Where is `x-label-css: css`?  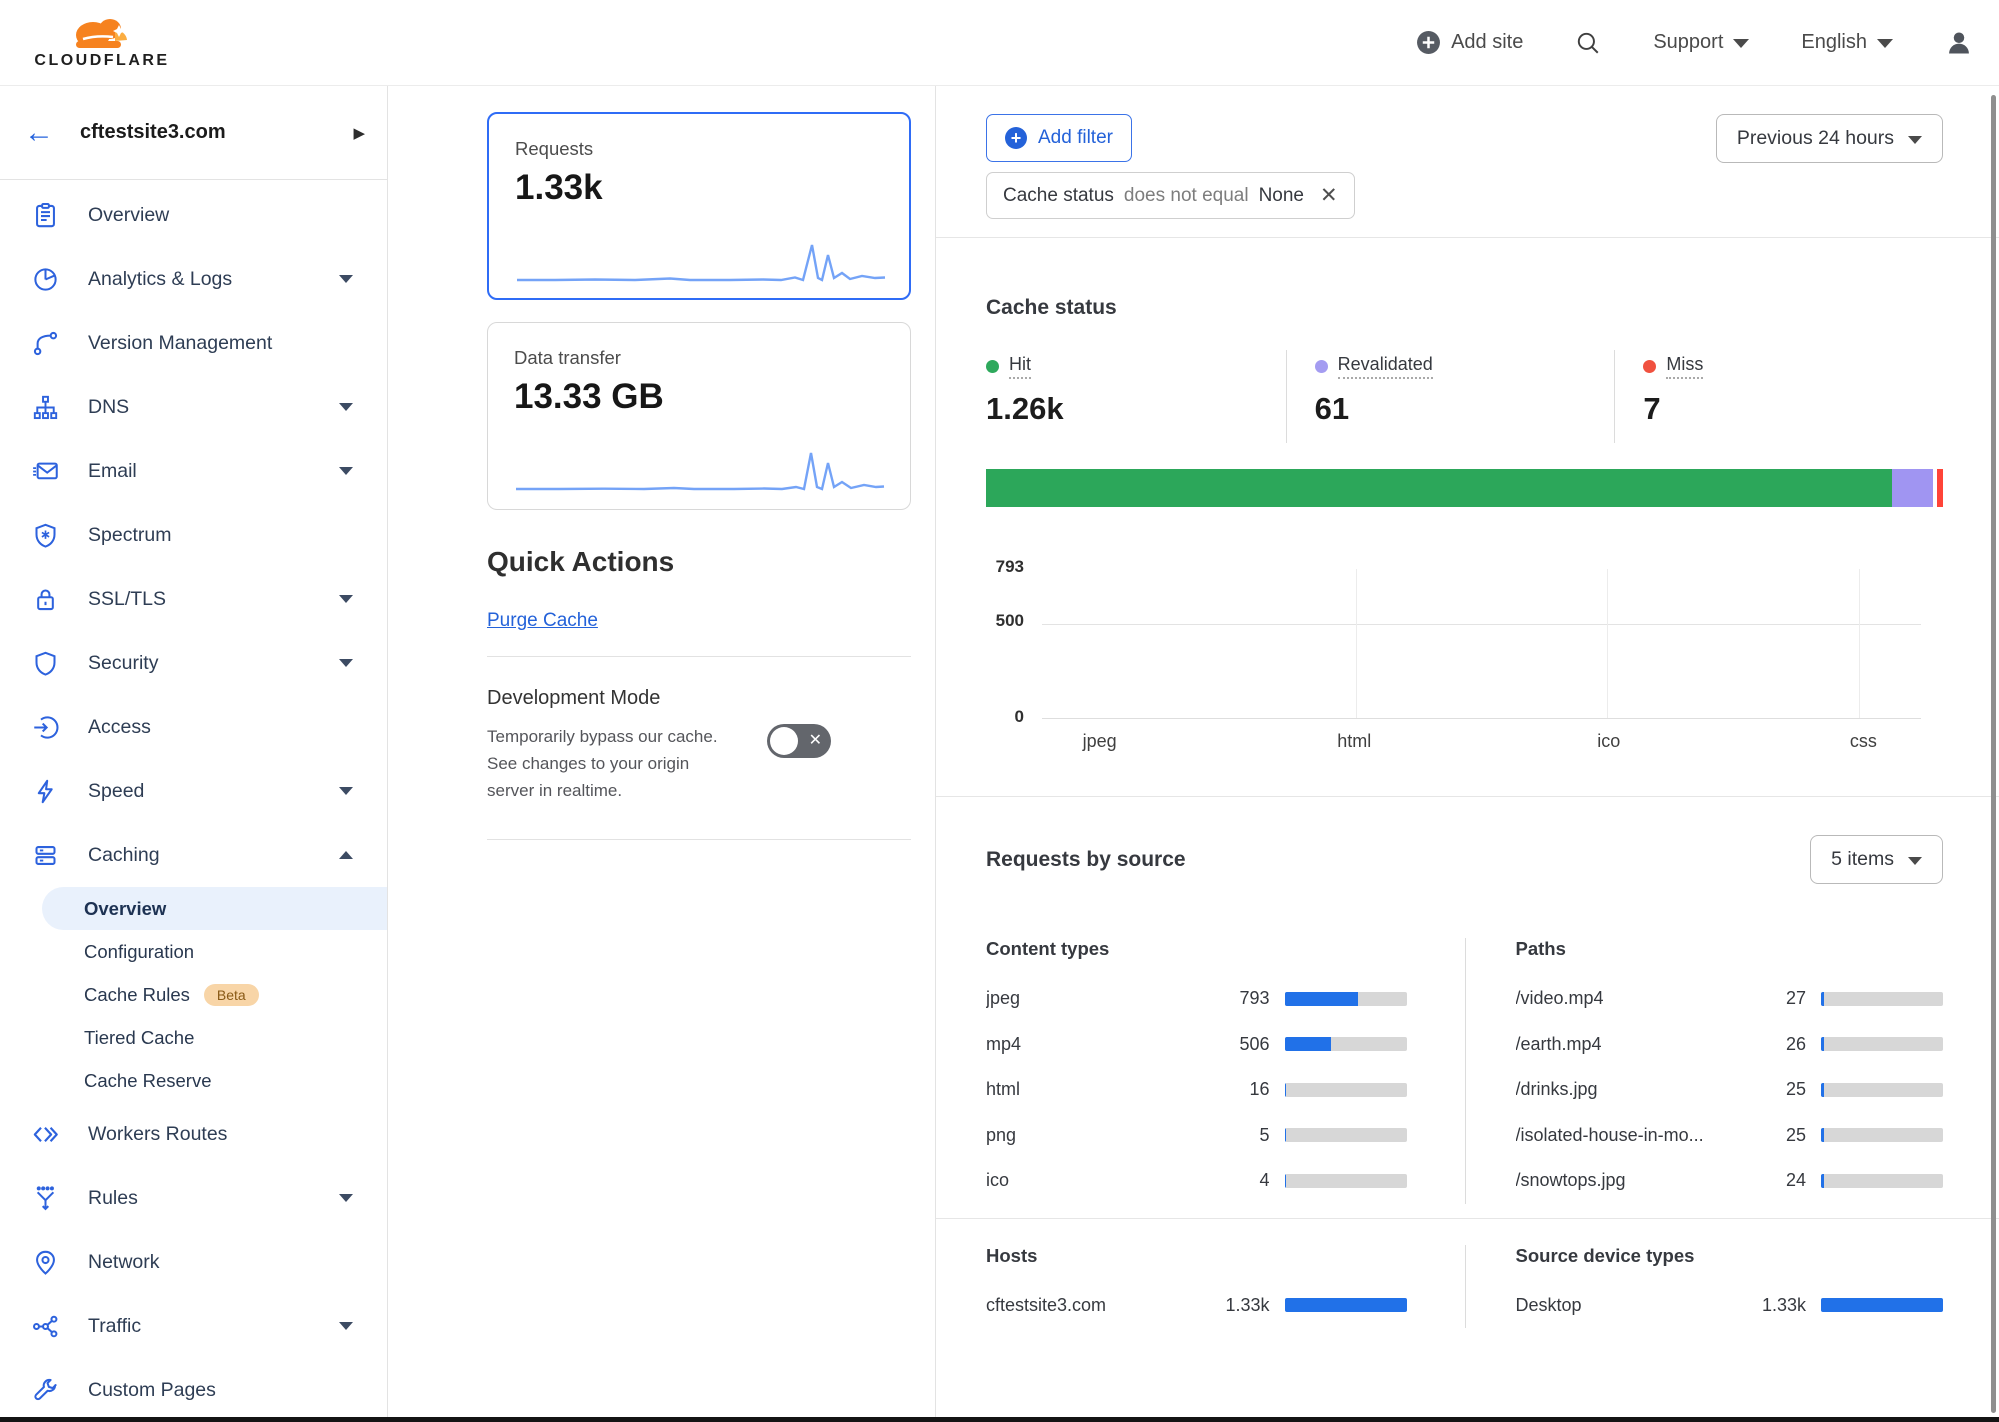
x-label-css: css is located at coordinates (1863, 741).